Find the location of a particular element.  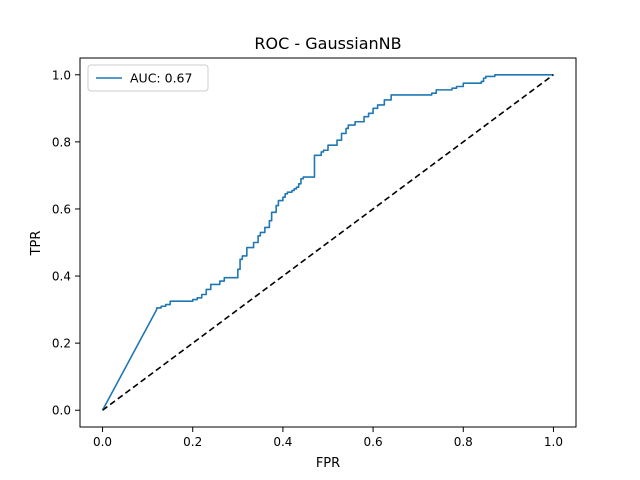

x-tick-label: 0.4 is located at coordinates (282, 442).